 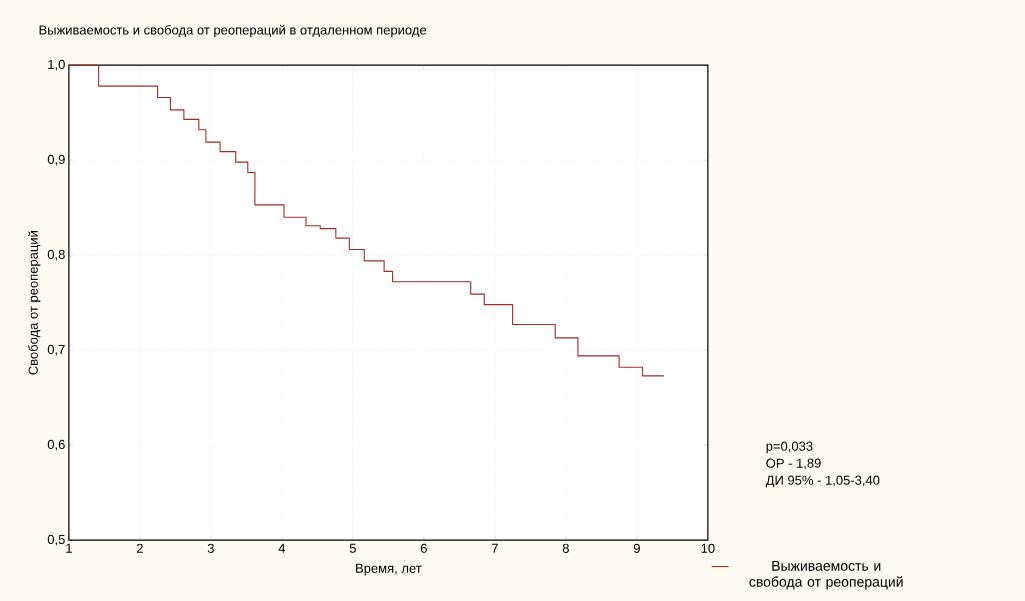 I want to click on y-tick-label: 0,5, so click(x=56, y=540).